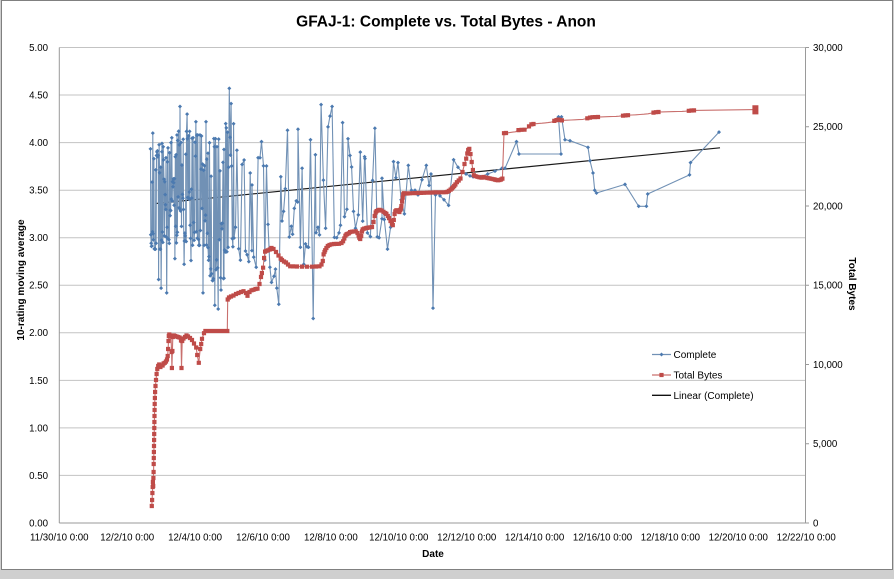  Describe the element at coordinates (828, 206) in the screenshot. I see `svg-text: 20,000` at that location.